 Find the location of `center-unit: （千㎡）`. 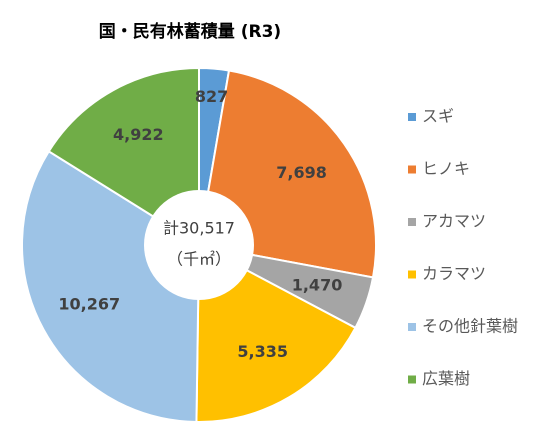

center-unit: （千㎡） is located at coordinates (199, 259).